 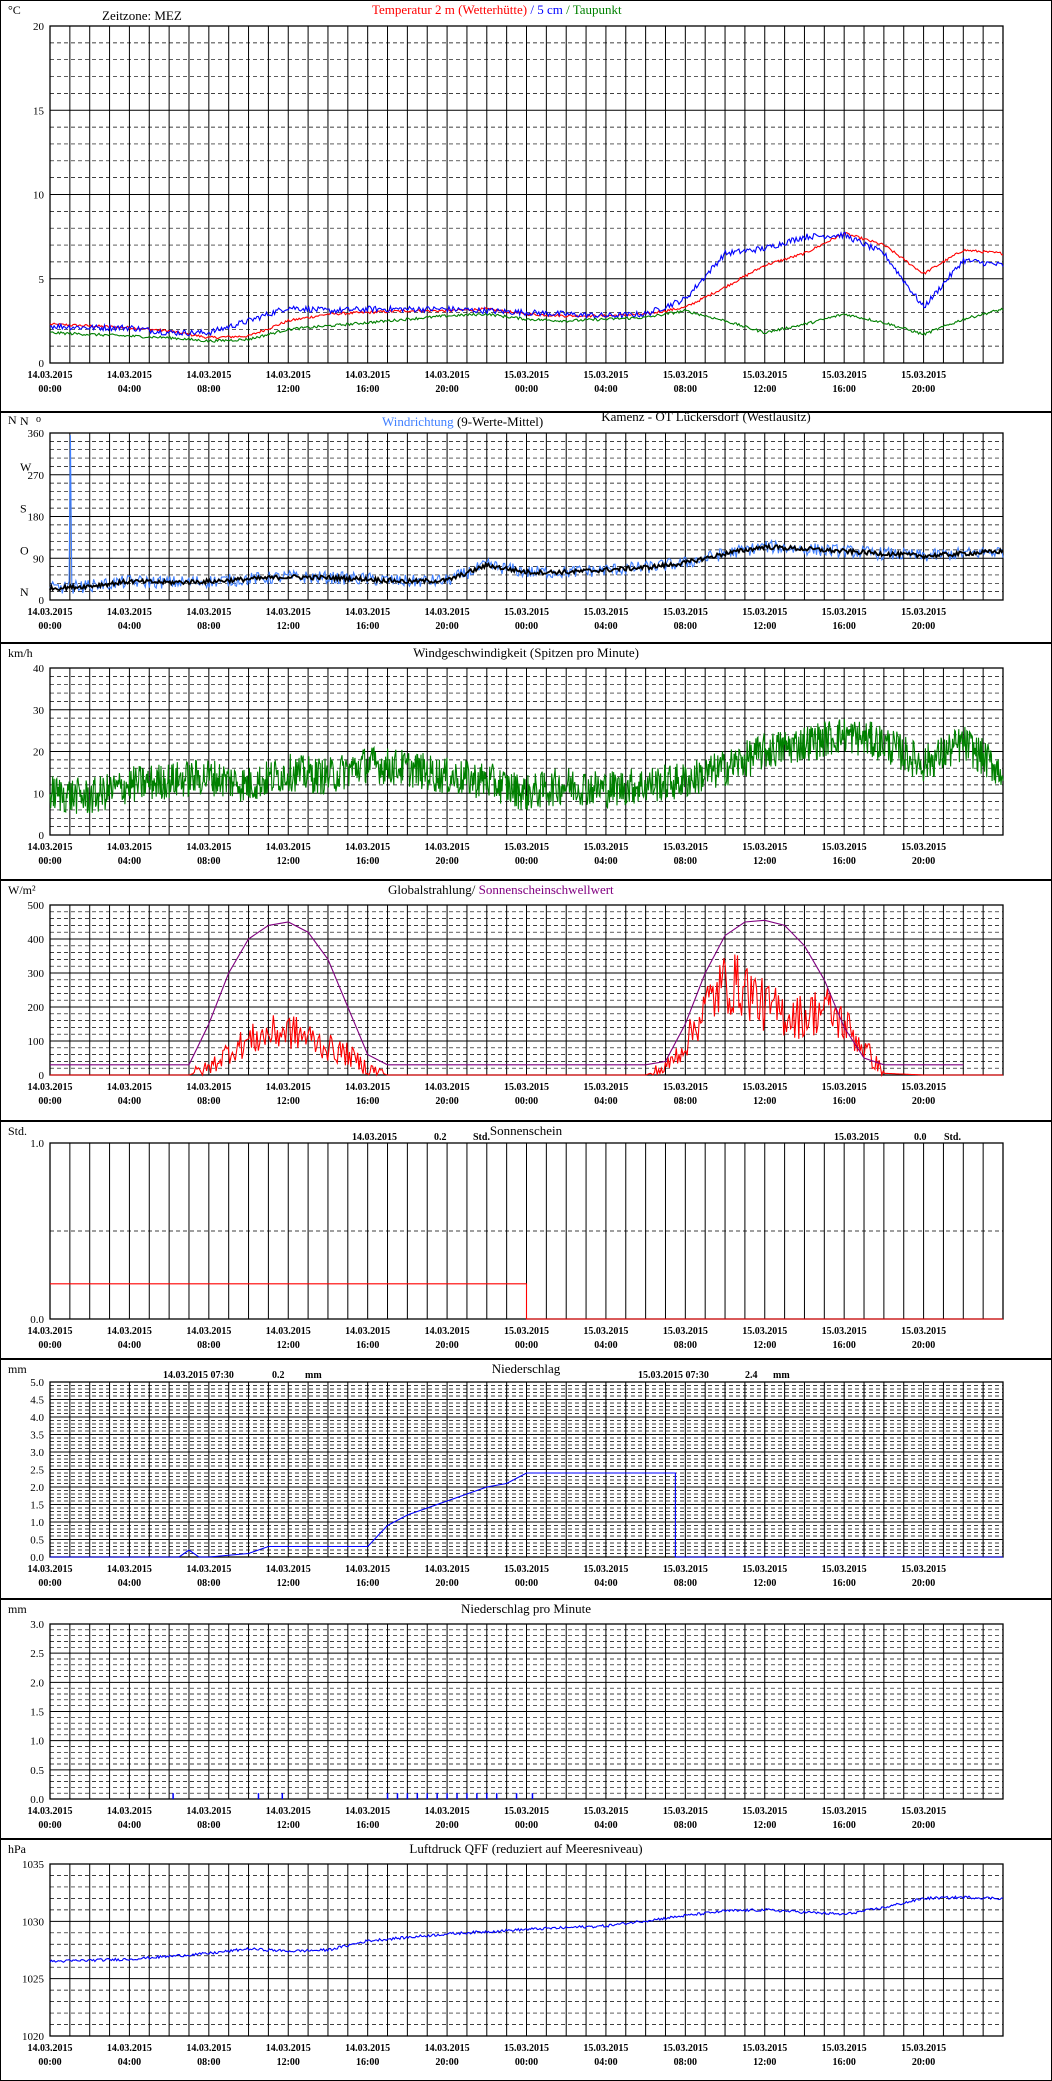 What do you see at coordinates (526, 652) in the screenshot?
I see `chart-title: Windgeschwindigkeit (Spitzen pro Minute)` at bounding box center [526, 652].